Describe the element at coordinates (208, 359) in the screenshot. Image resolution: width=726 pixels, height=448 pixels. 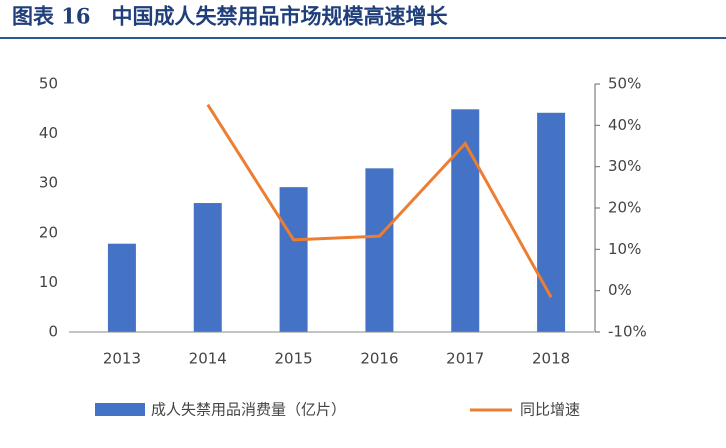
I see `x-tick-label: 2014` at that location.